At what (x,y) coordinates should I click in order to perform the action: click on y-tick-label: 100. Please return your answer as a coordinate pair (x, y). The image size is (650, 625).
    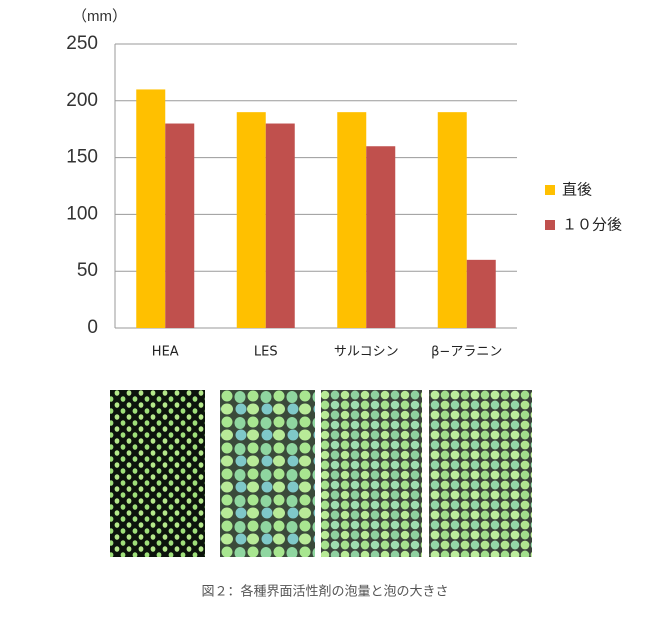
    Looking at the image, I should click on (82, 213).